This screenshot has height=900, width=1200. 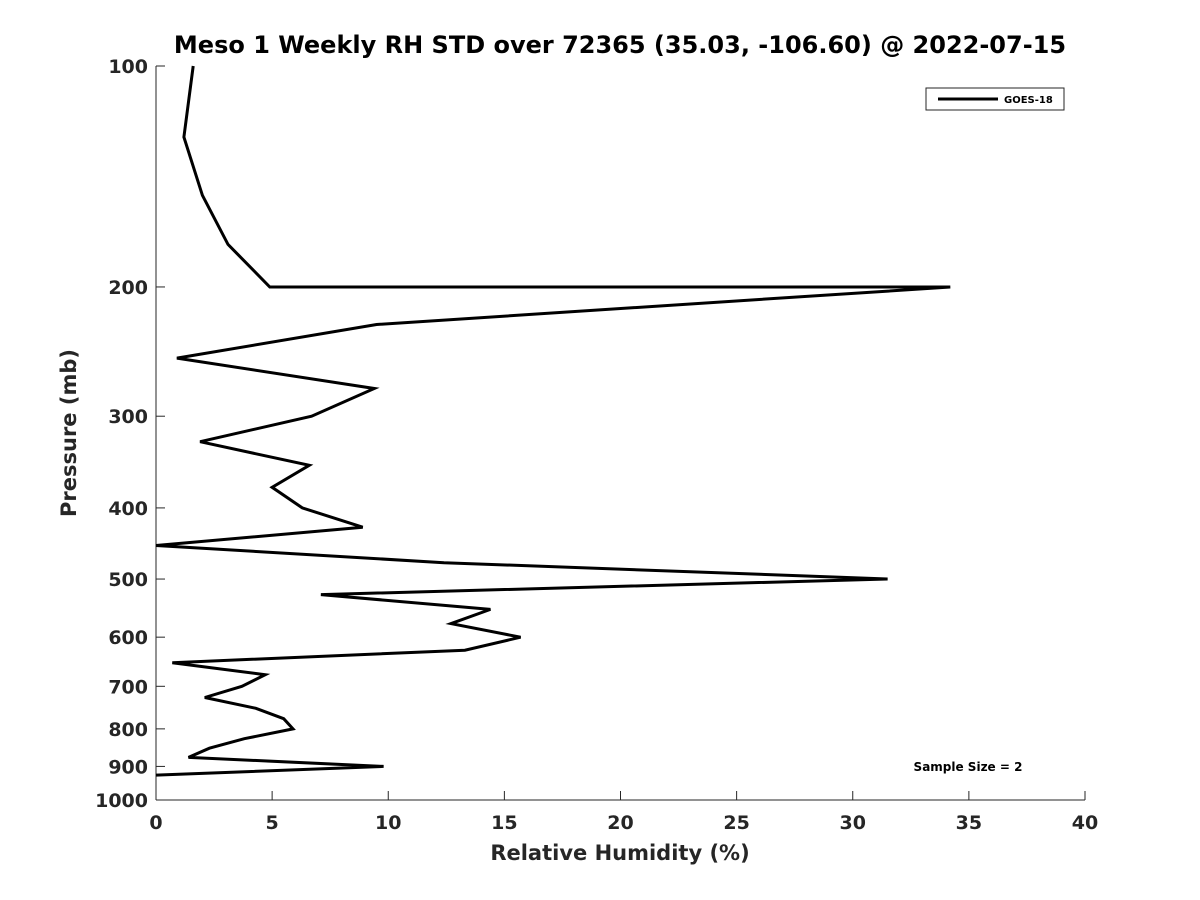 I want to click on y-tick-label: 500, so click(x=128, y=580).